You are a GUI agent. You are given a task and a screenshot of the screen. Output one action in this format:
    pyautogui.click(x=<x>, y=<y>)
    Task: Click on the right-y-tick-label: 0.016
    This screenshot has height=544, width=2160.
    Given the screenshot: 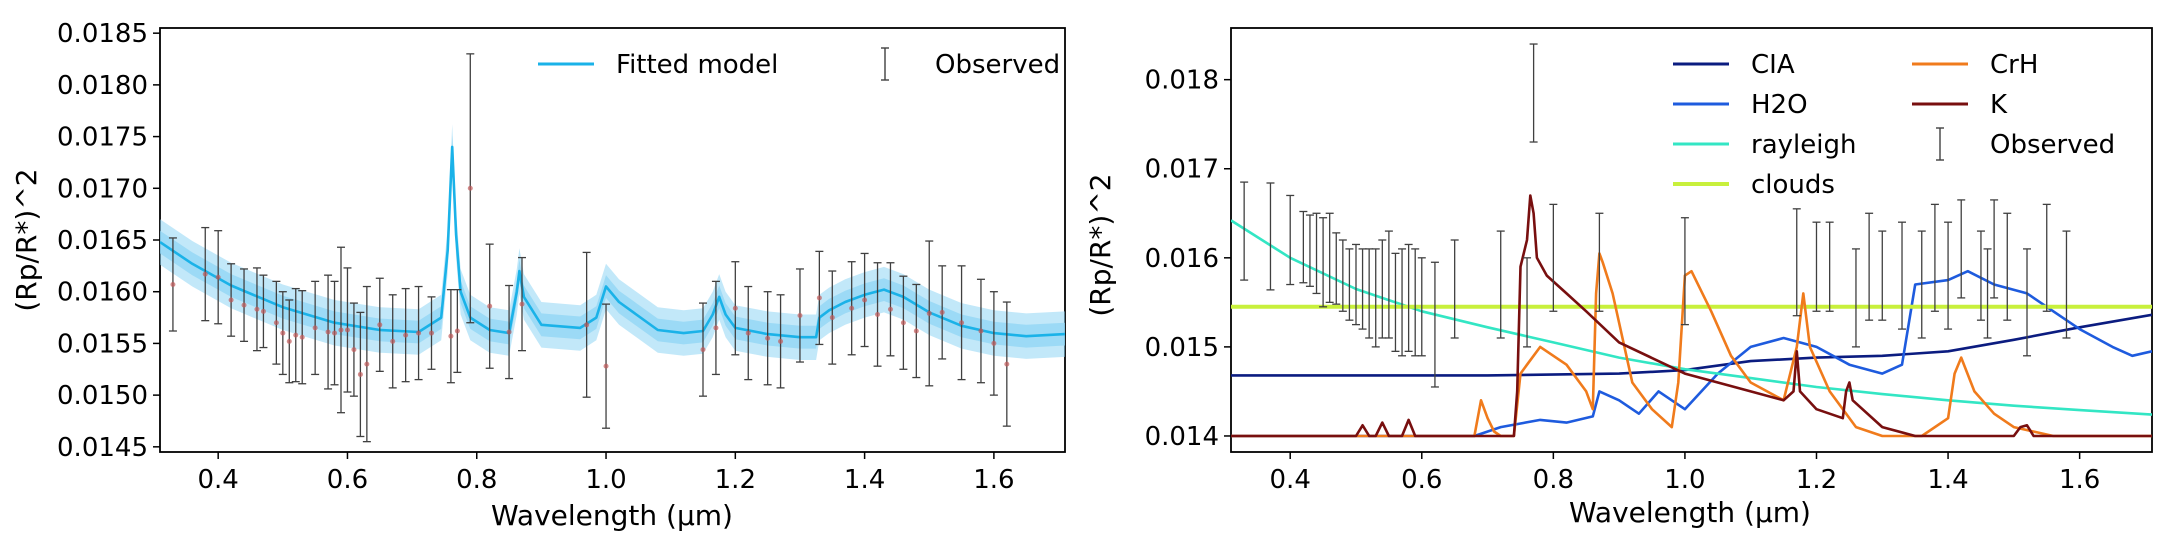 What is the action you would take?
    pyautogui.click(x=1182, y=259)
    